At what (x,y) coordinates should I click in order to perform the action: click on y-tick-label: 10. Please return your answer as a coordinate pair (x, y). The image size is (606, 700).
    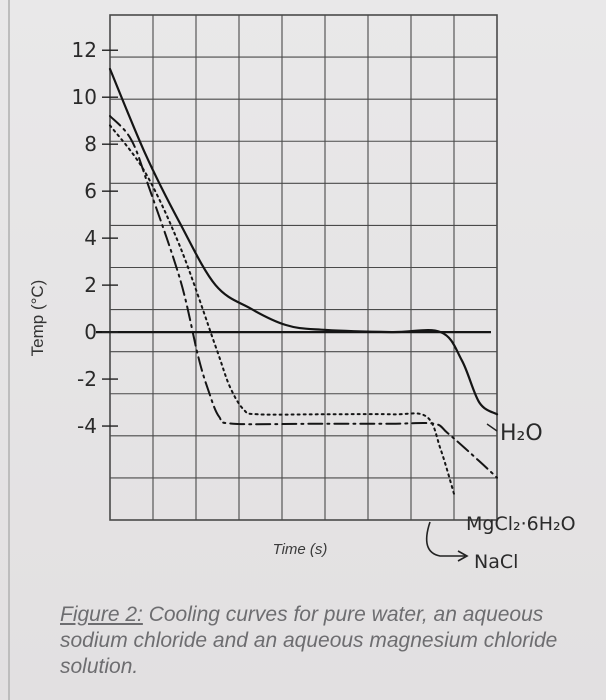
    Looking at the image, I should click on (84, 97).